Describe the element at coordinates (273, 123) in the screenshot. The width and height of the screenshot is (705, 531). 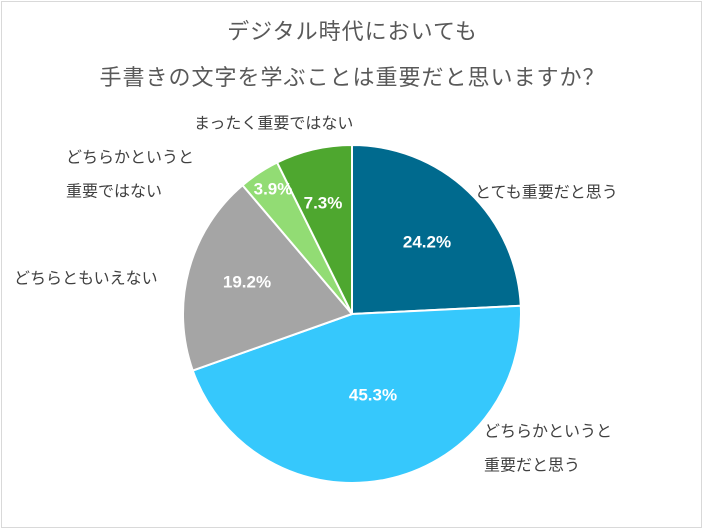
I see `category-label-5-line-1: まったく重要ではない` at that location.